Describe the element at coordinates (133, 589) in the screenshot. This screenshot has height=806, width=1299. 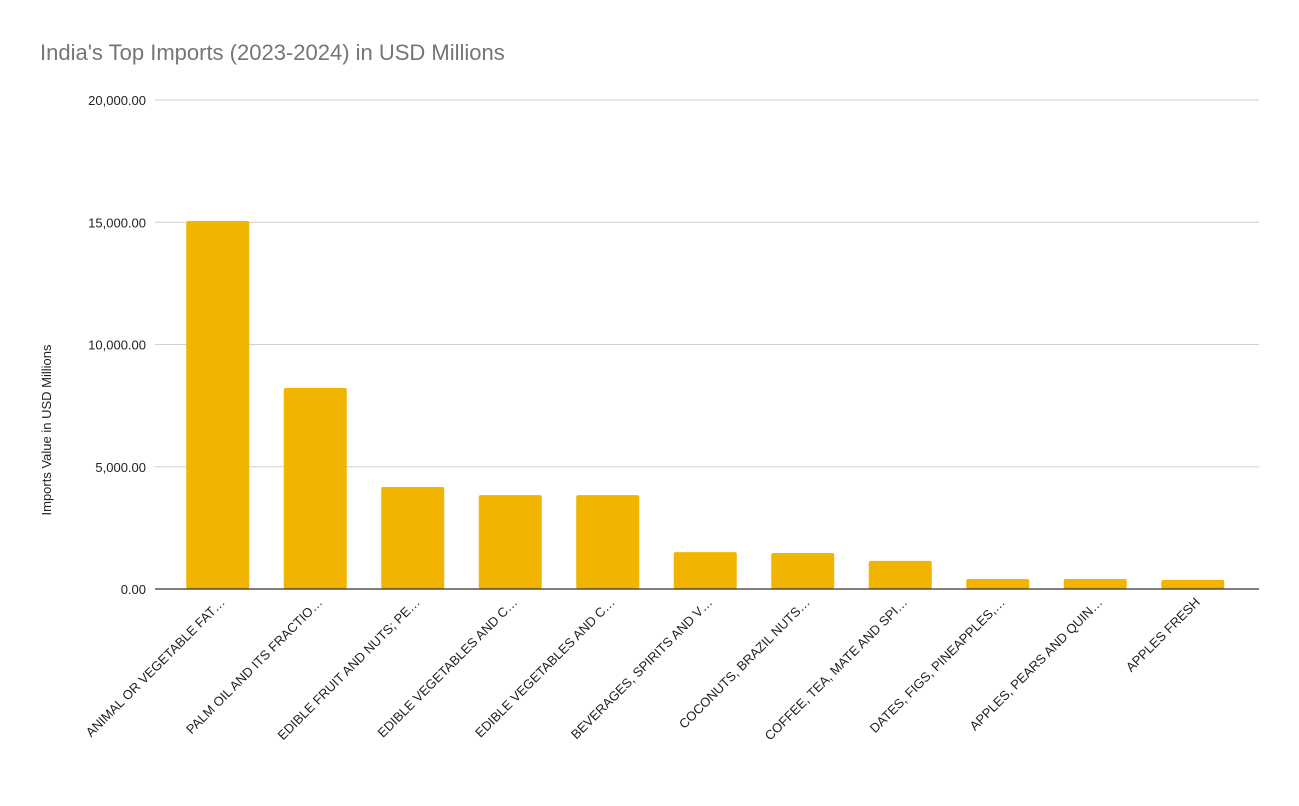
I see `y-tick-label: 0.00` at that location.